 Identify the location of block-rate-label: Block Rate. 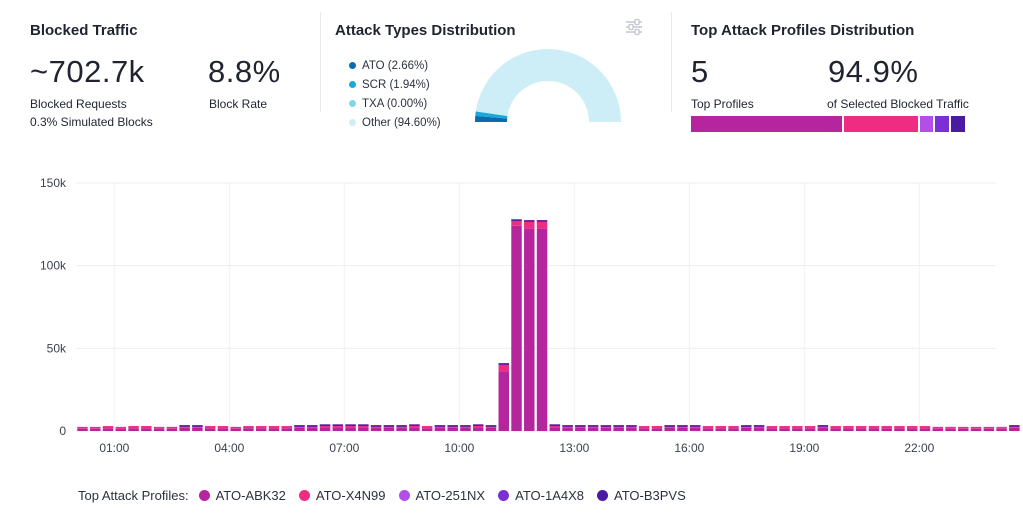
(238, 104).